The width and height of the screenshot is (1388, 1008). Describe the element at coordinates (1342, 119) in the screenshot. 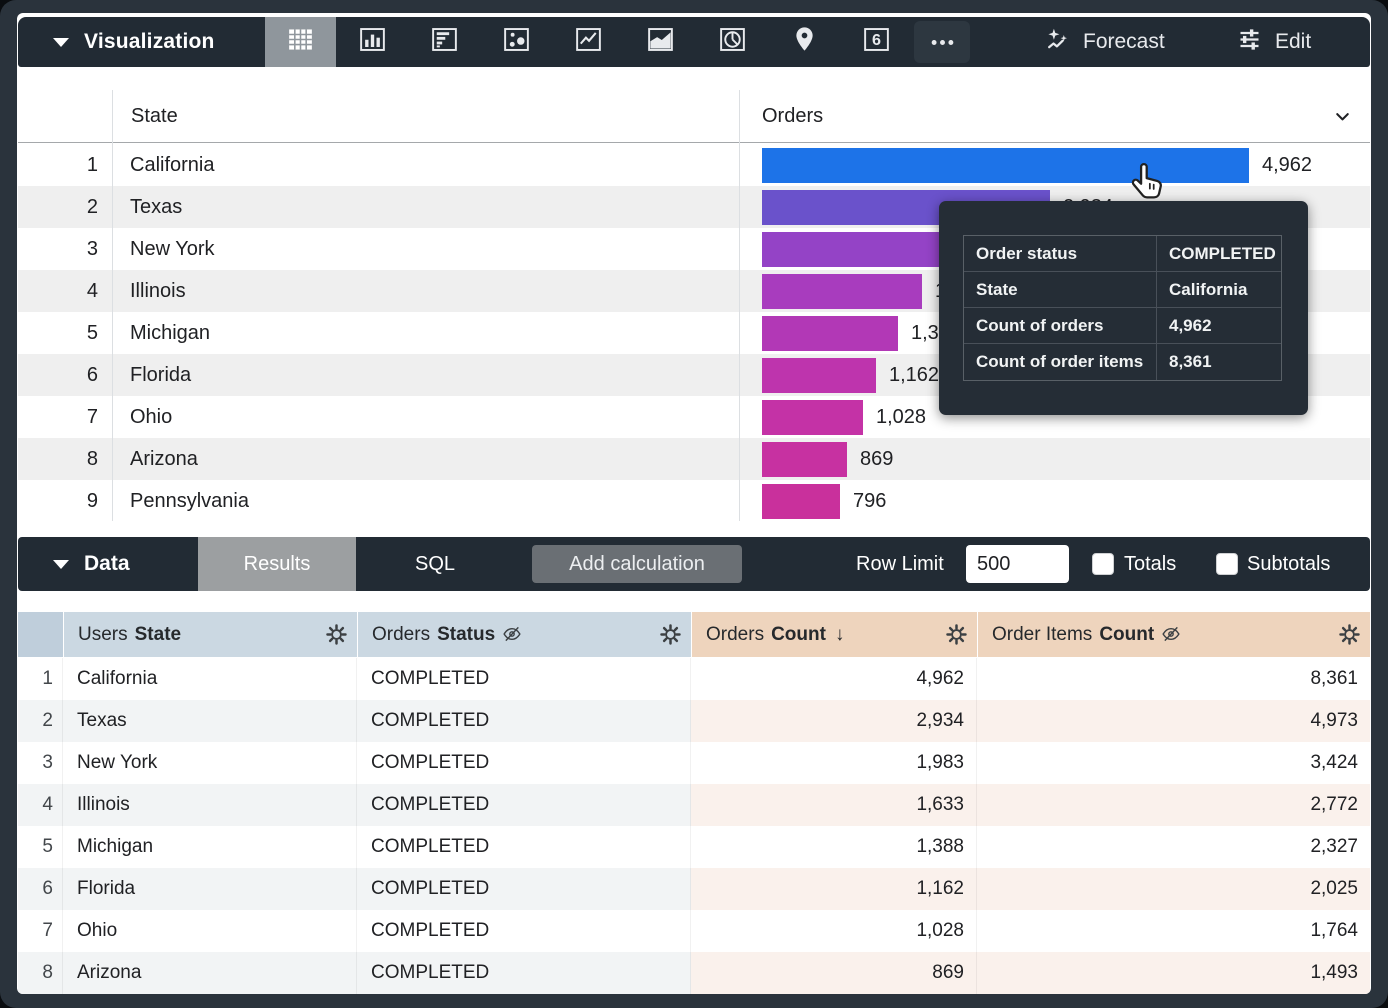

I see `chevron-down-icon` at that location.